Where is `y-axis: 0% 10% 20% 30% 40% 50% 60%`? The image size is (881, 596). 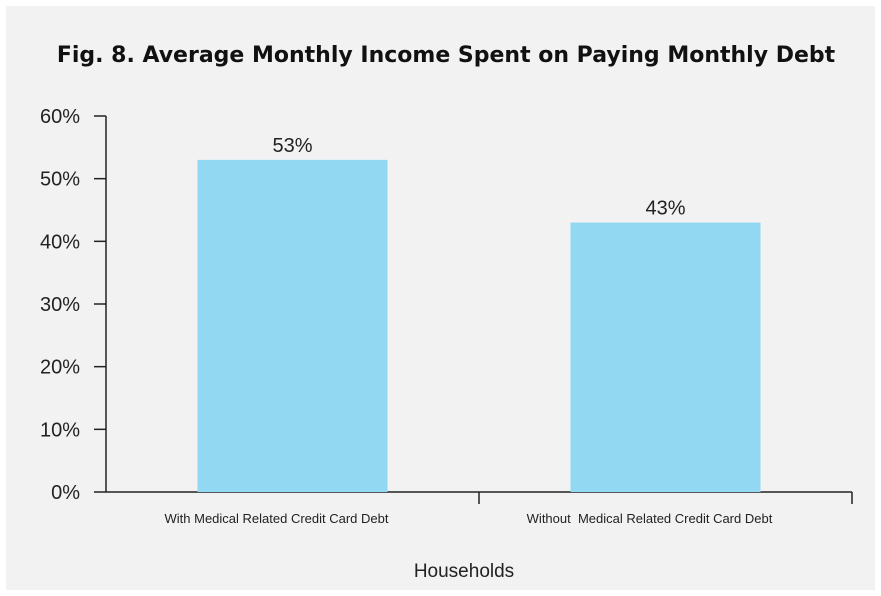 y-axis: 0% 10% 20% 30% 40% 50% 60% is located at coordinates (73, 305).